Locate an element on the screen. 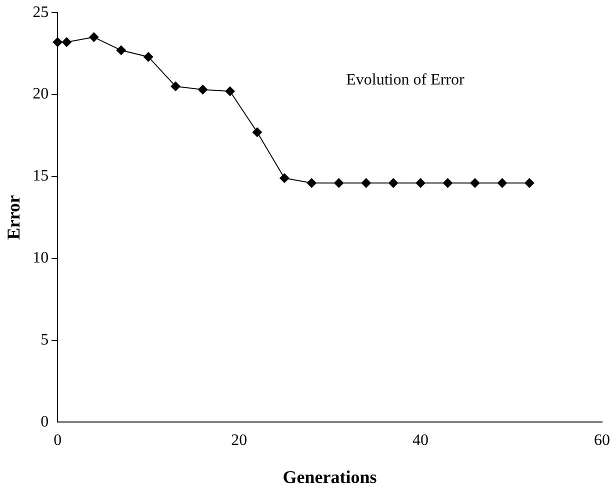 The width and height of the screenshot is (614, 493). x-tick-label: 0 is located at coordinates (58, 441).